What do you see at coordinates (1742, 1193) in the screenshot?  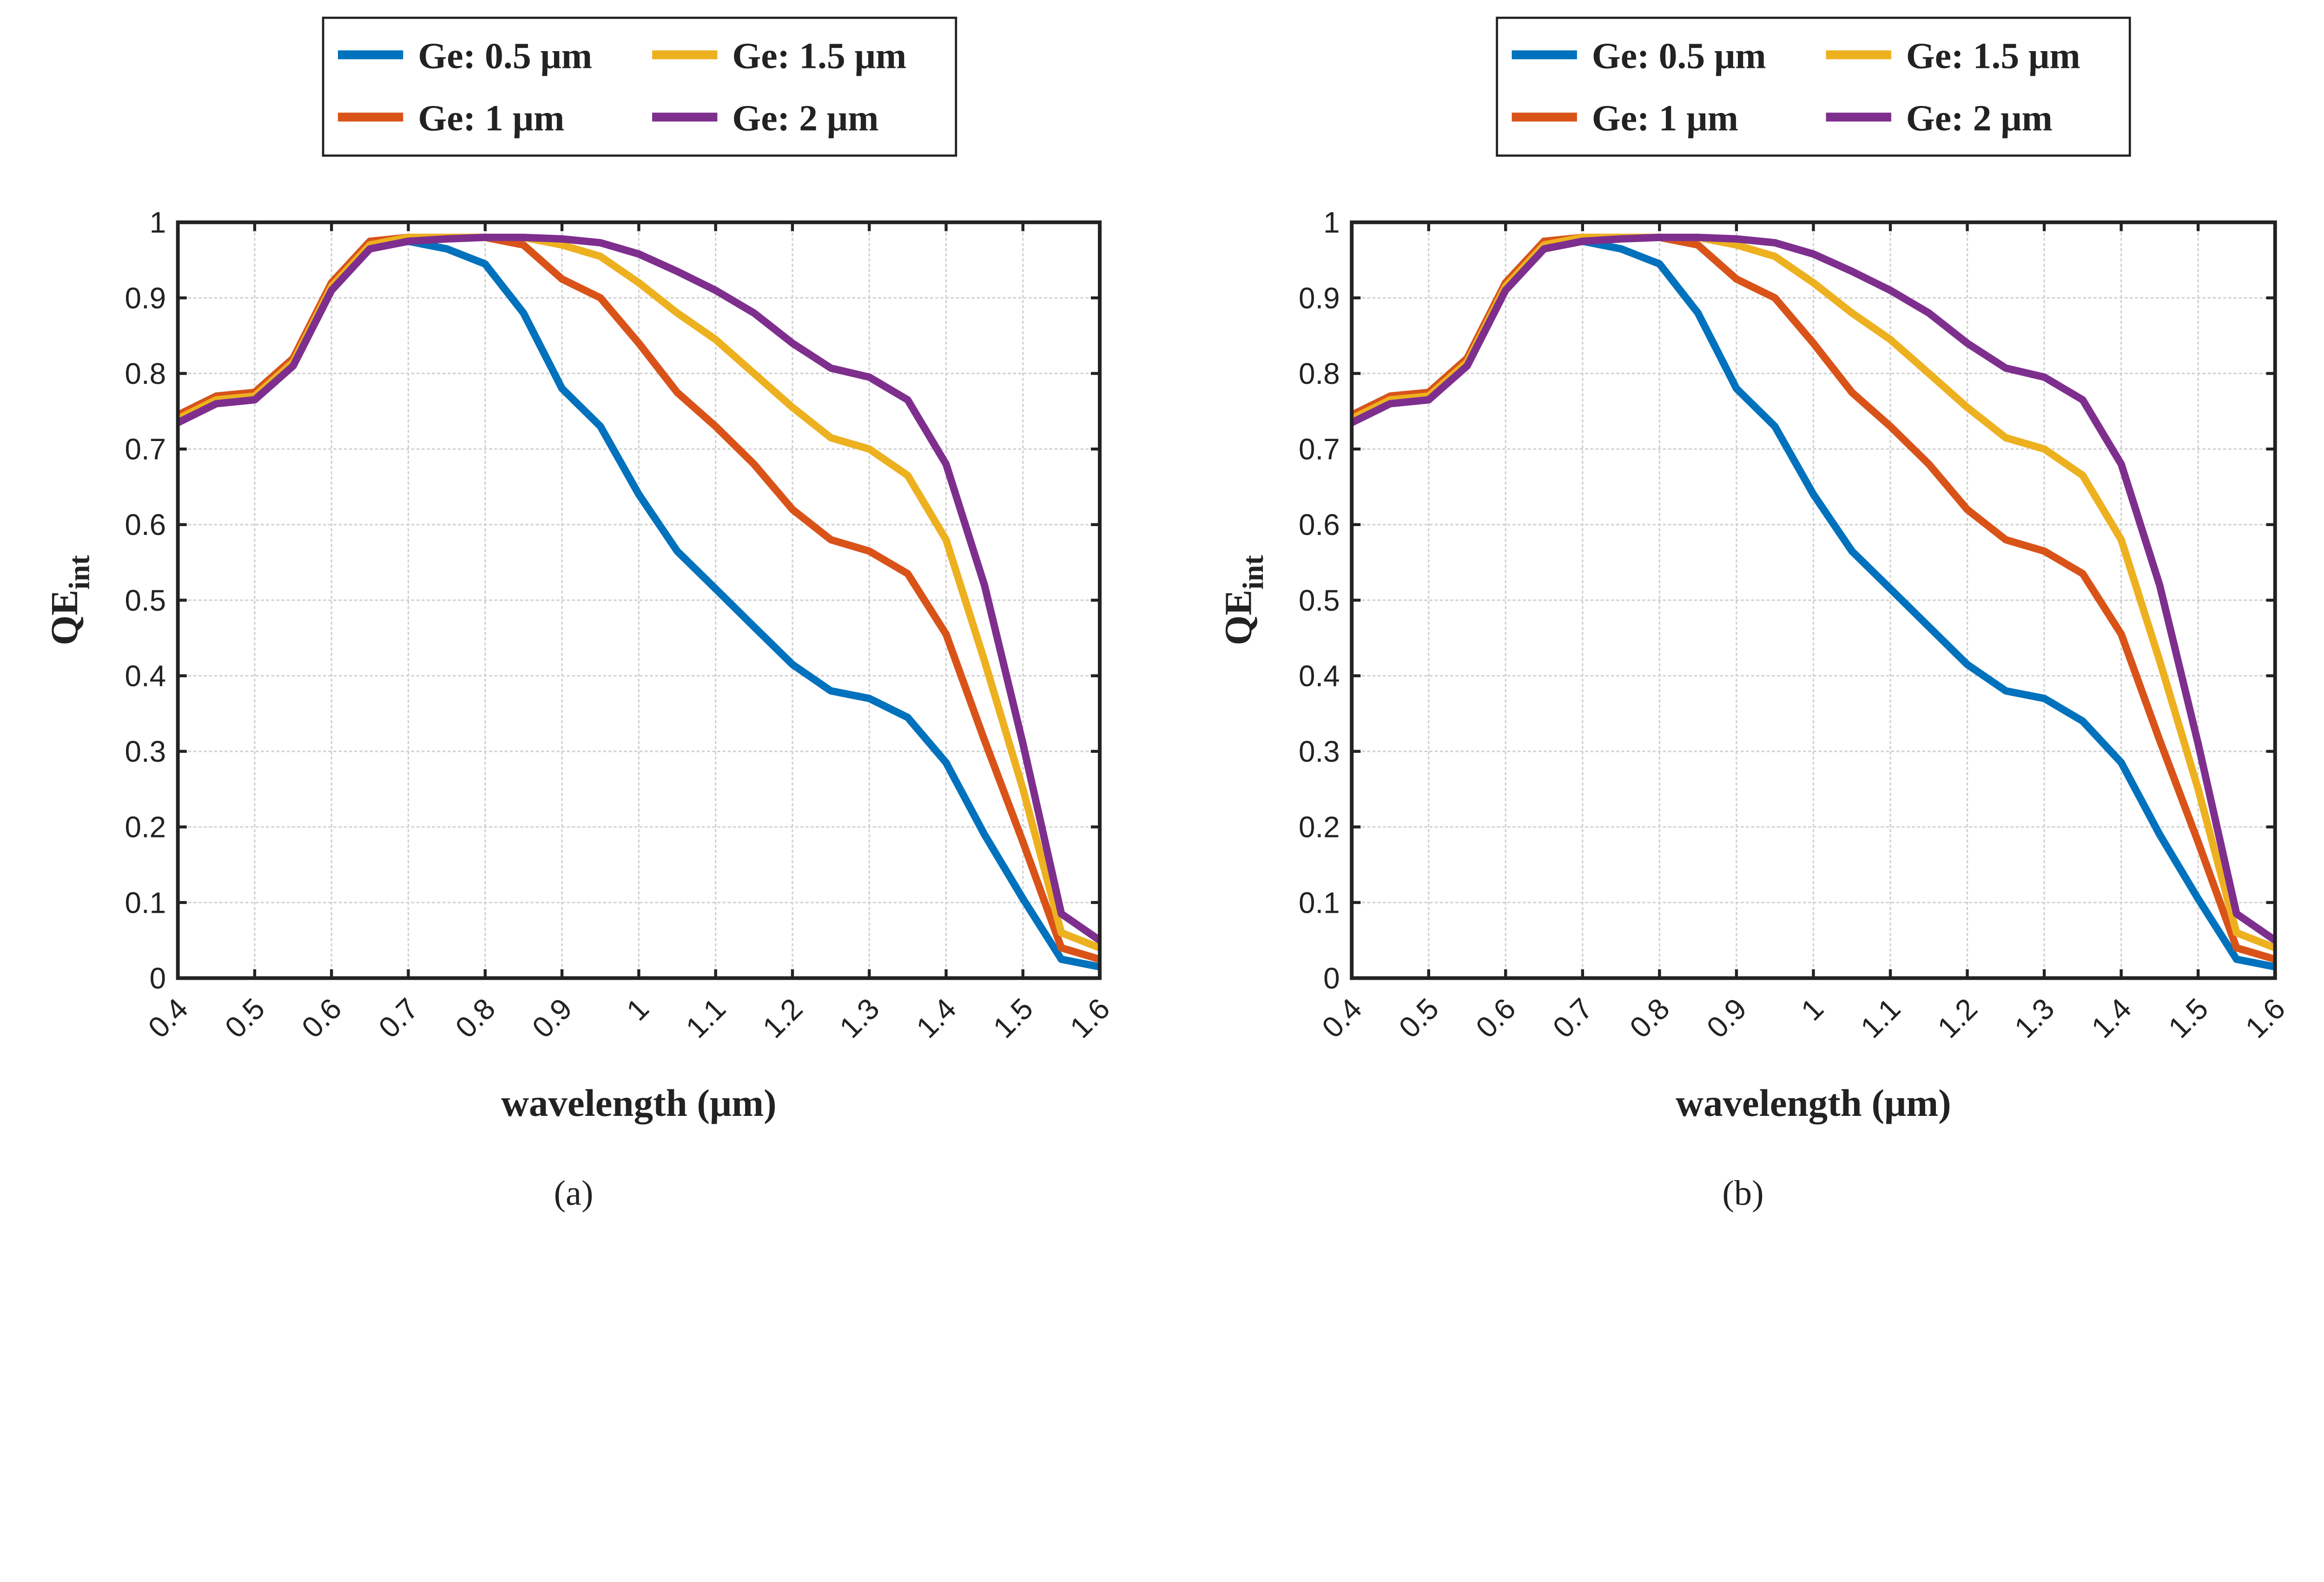 I see `panel-label: (b)` at bounding box center [1742, 1193].